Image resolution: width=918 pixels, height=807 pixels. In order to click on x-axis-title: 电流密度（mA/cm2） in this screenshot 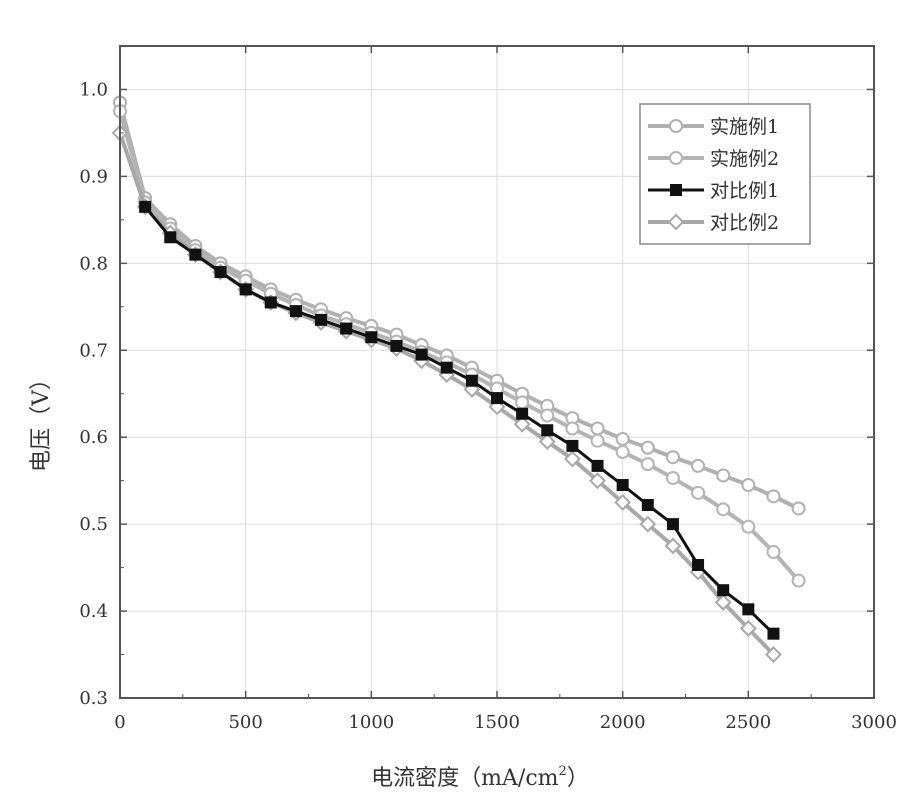, I will do `click(480, 777)`.